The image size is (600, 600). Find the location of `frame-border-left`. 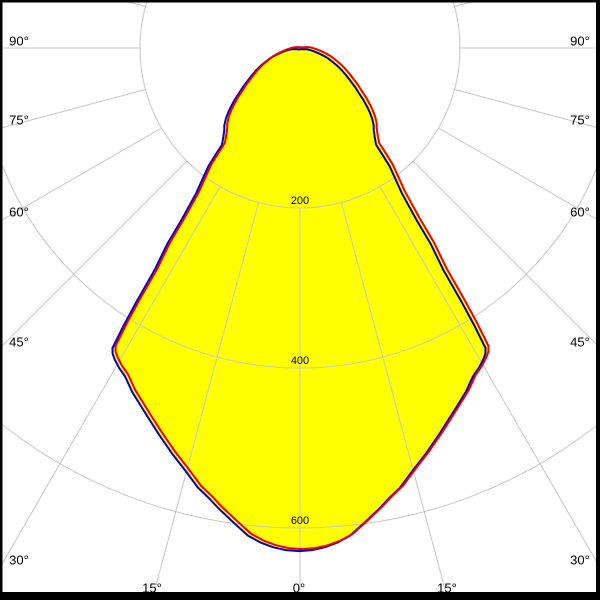

frame-border-left is located at coordinates (1, 300).